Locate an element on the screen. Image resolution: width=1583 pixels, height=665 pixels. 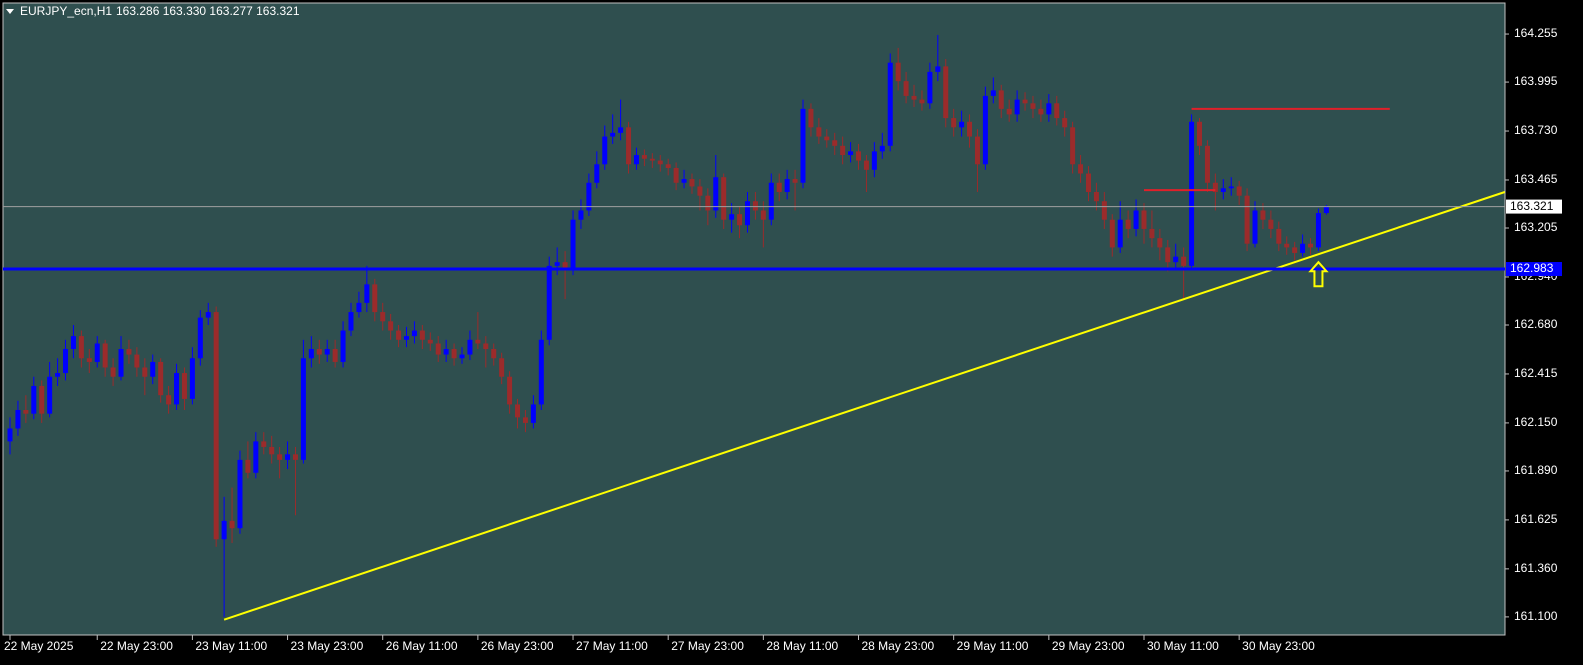
x-tick-label: 23 May 11:00 is located at coordinates (231, 646).